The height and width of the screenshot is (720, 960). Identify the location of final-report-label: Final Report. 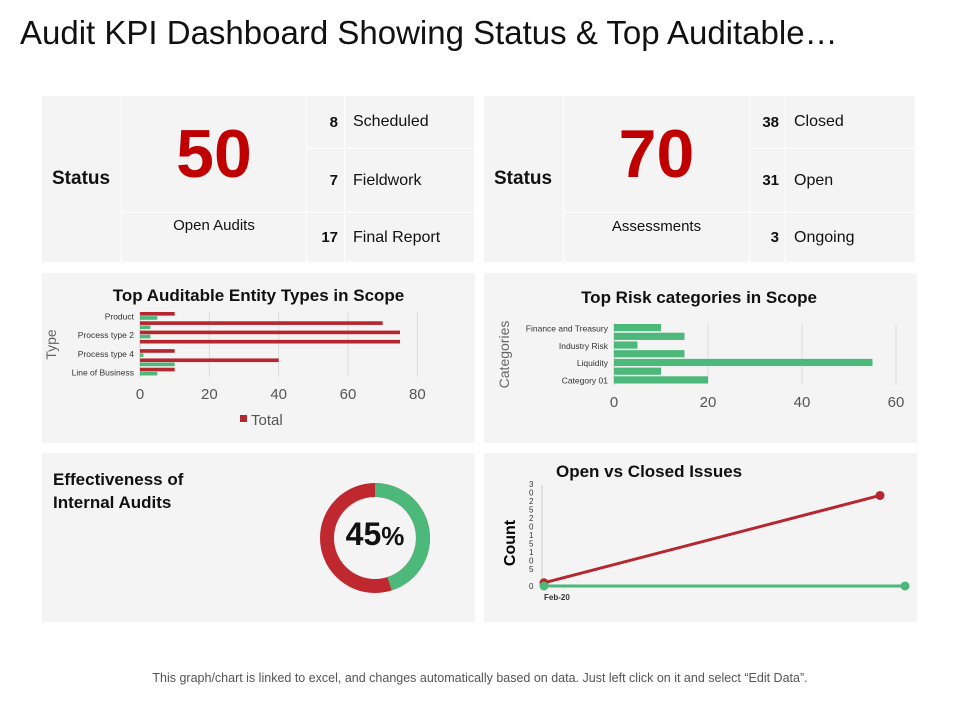
(410, 238).